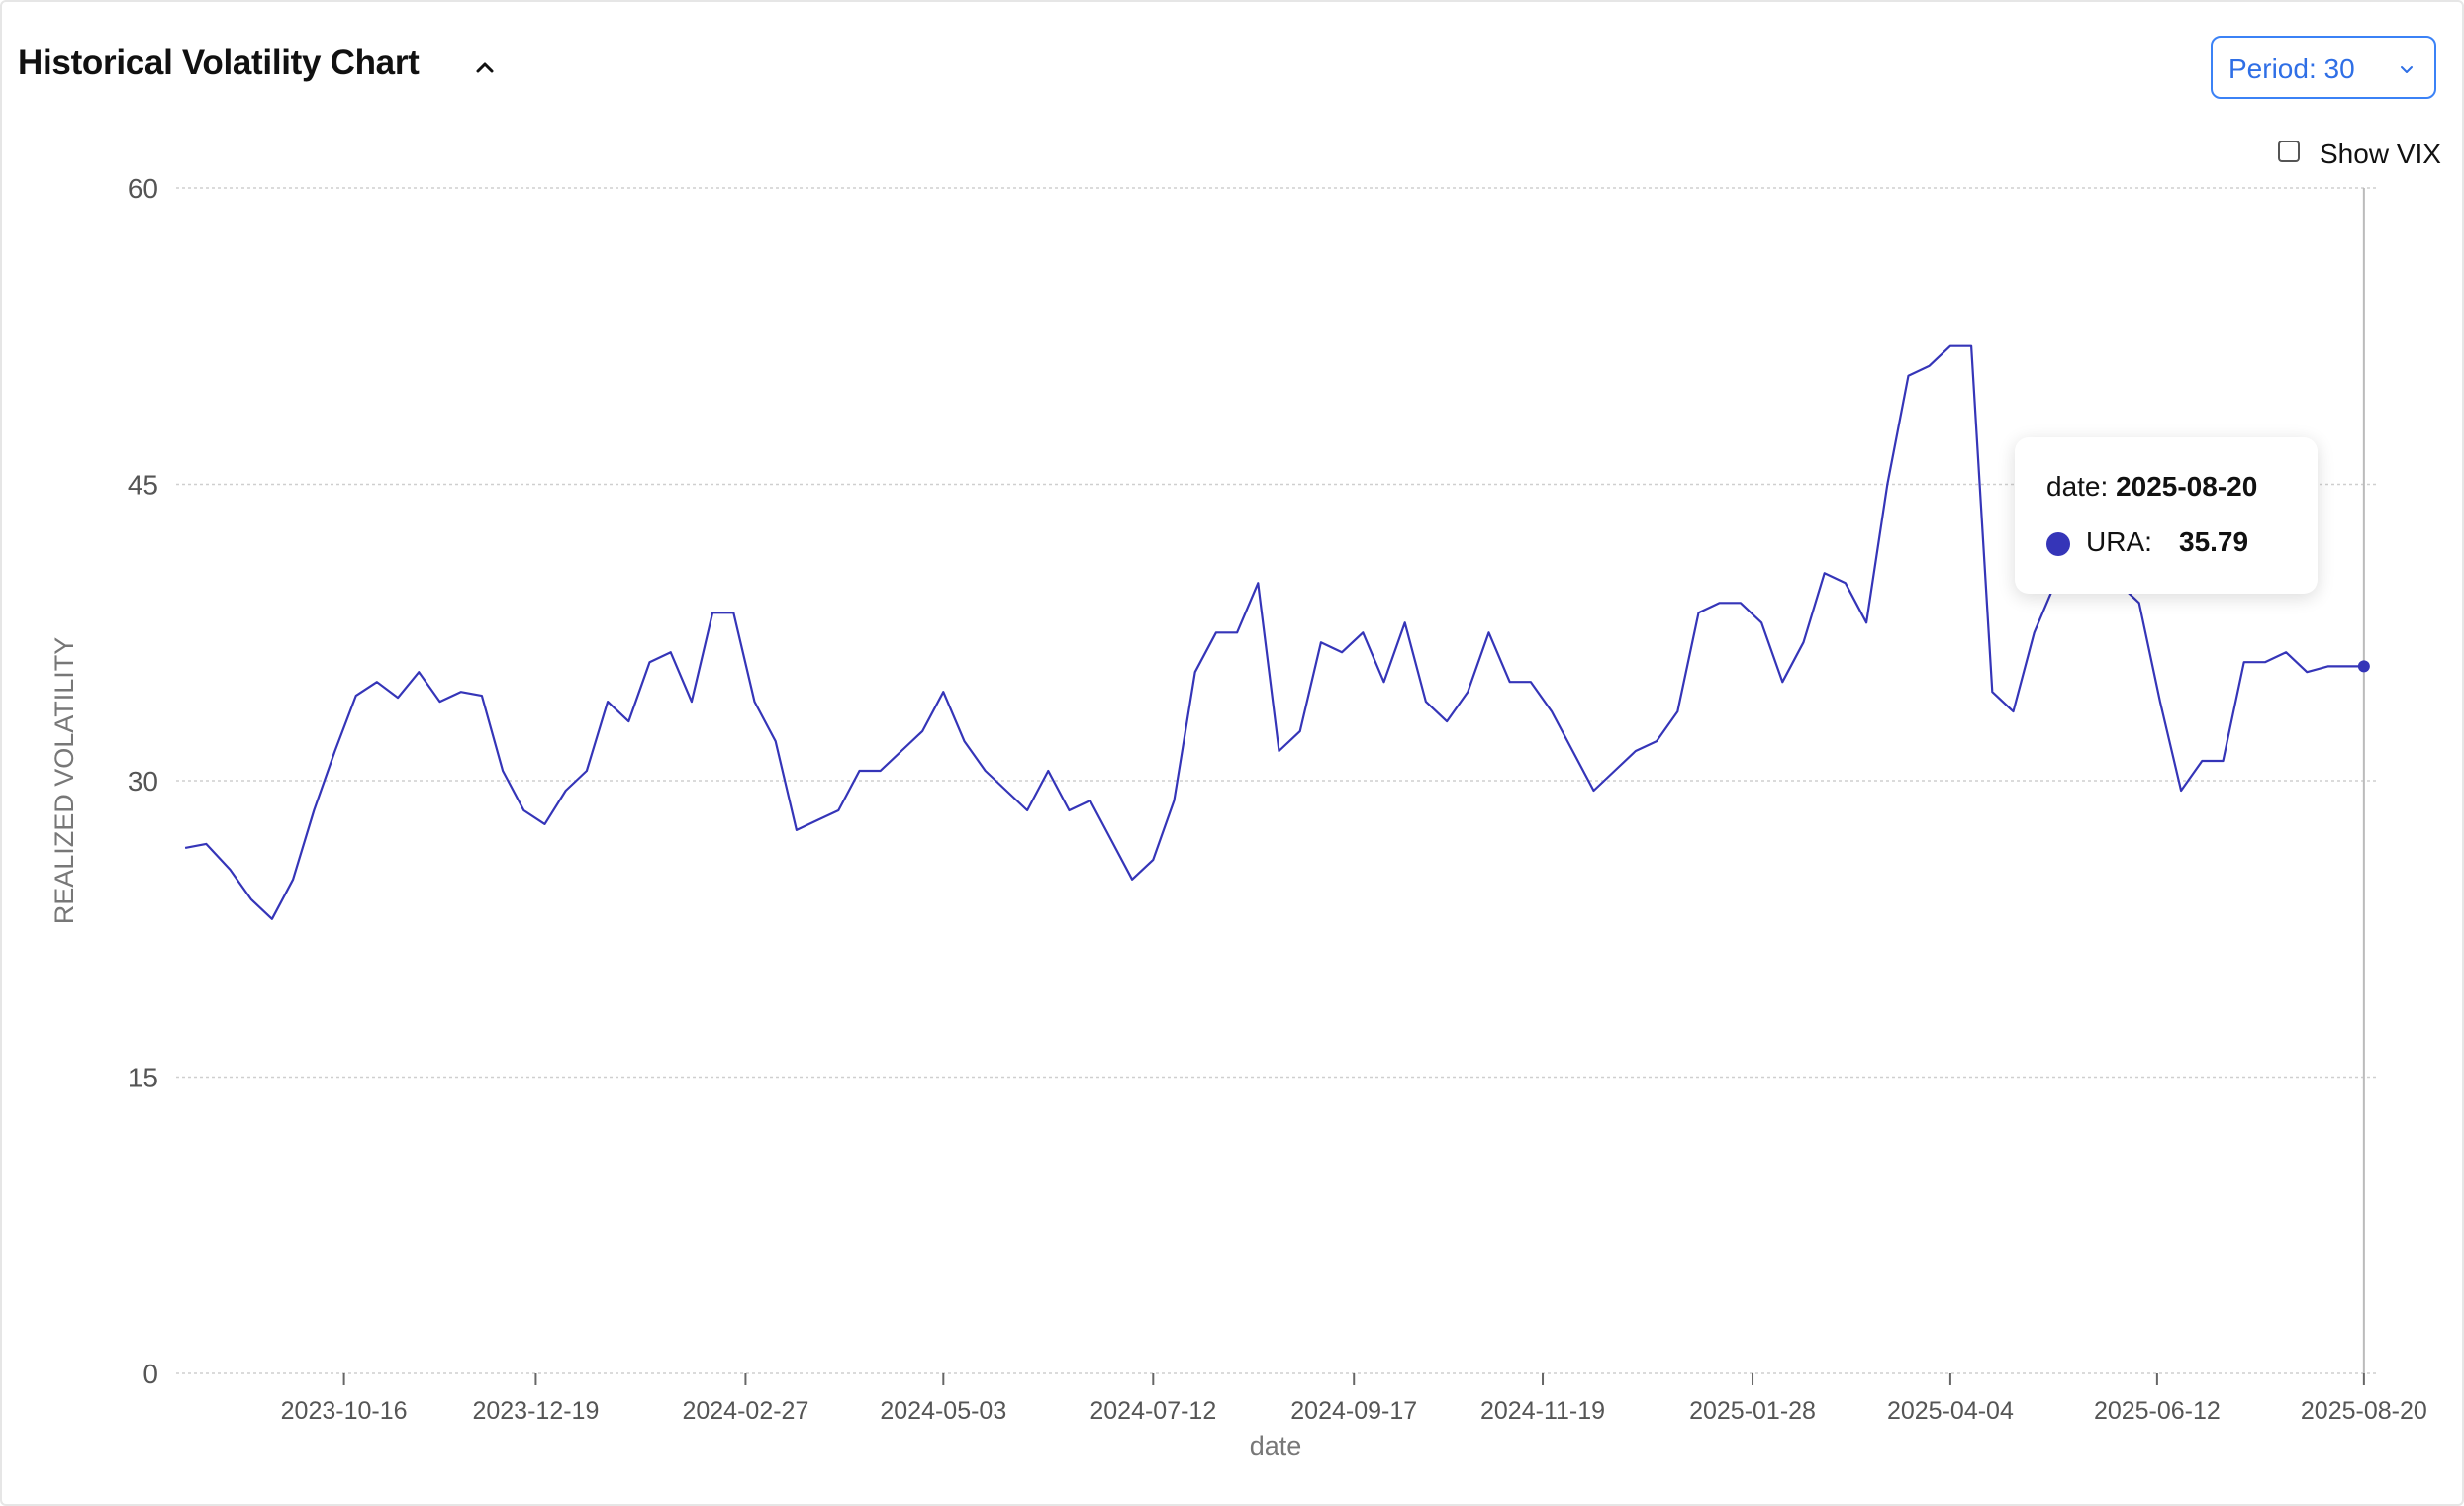 This screenshot has height=1506, width=2464. I want to click on tooltip-date-label: date:, so click(2078, 486).